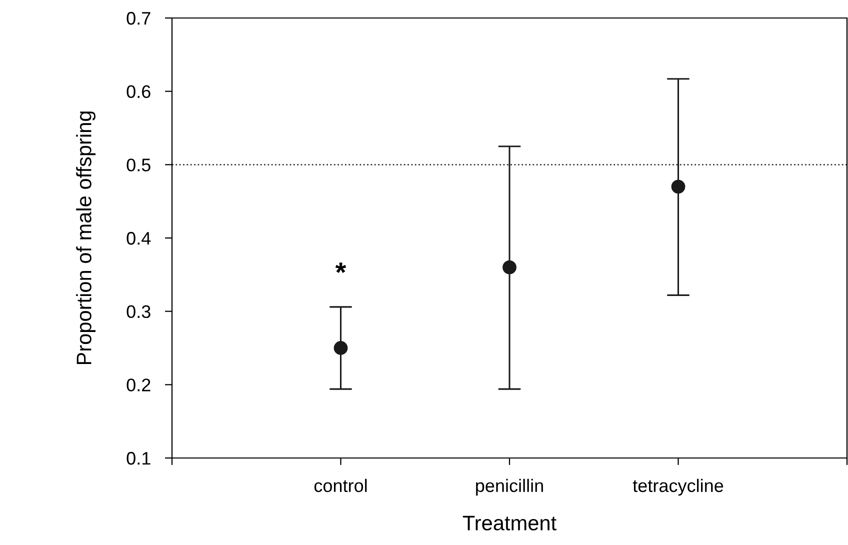 This screenshot has width=848, height=545. Describe the element at coordinates (340, 485) in the screenshot. I see `x-tick-label: control` at that location.